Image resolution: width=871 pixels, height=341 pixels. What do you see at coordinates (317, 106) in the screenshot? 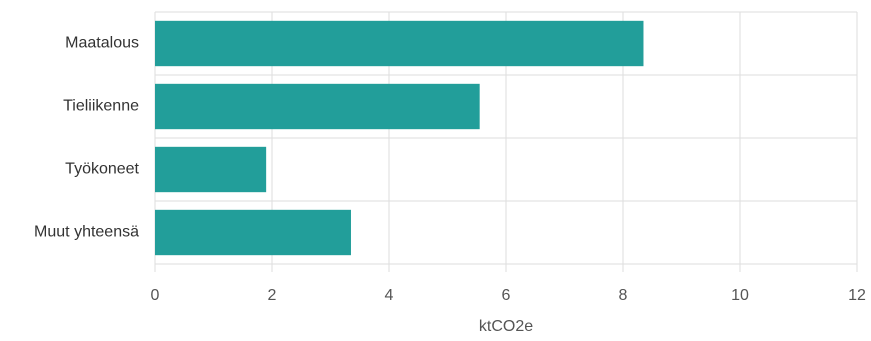
I see `bar-tieliikenne` at bounding box center [317, 106].